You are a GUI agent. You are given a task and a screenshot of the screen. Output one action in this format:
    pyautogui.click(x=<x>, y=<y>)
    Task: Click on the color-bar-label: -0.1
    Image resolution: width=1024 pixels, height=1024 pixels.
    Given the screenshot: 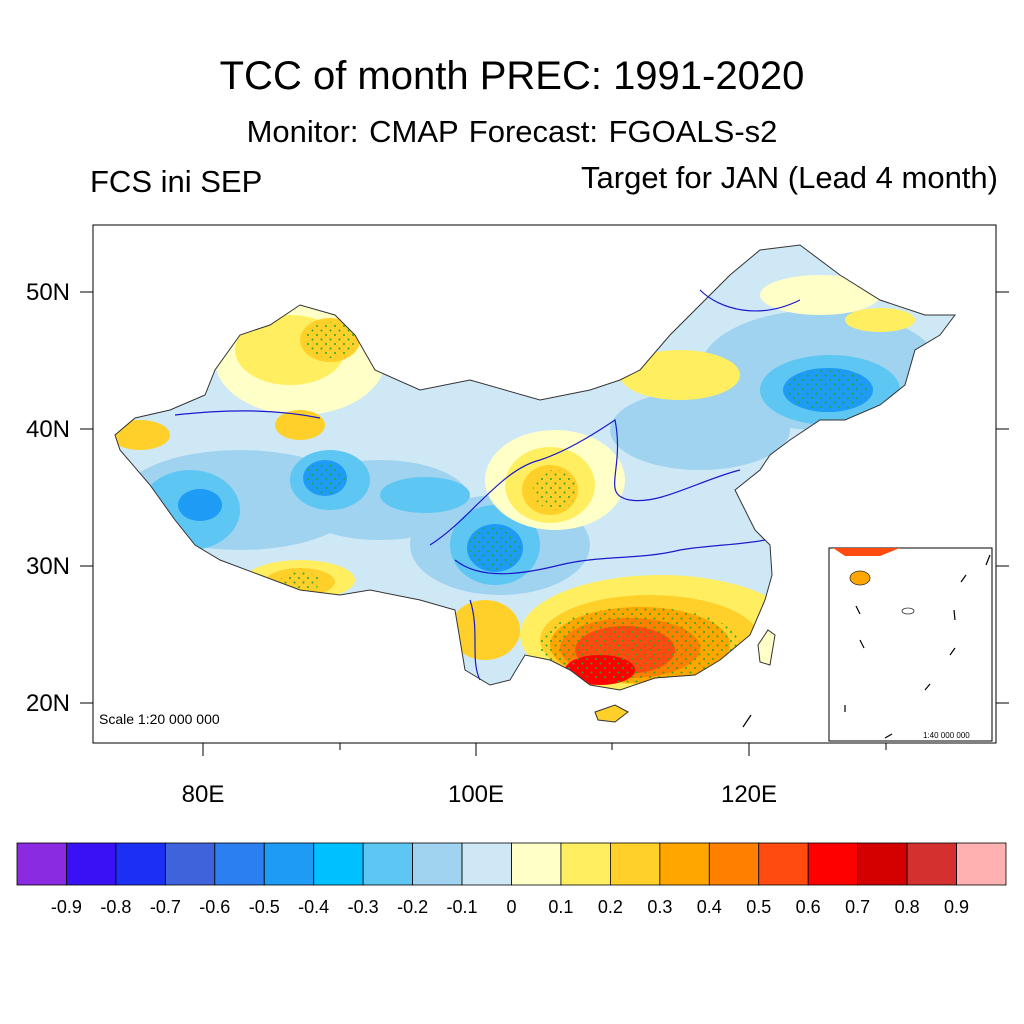 What is the action you would take?
    pyautogui.click(x=462, y=907)
    